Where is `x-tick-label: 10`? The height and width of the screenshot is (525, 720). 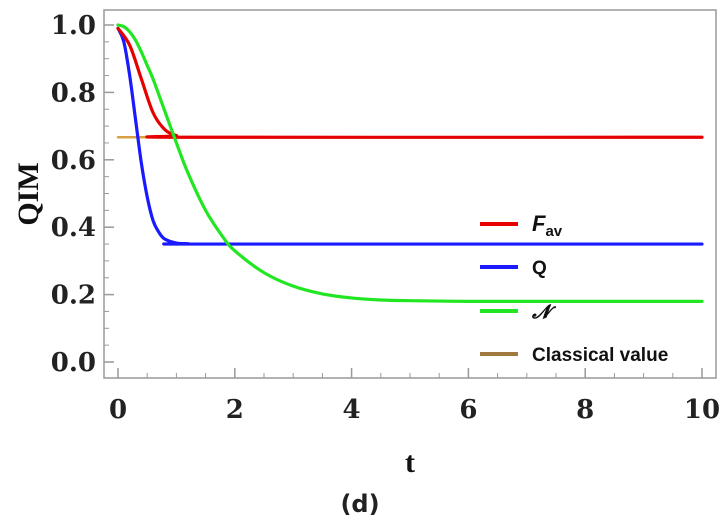 x-tick-label: 10 is located at coordinates (702, 410).